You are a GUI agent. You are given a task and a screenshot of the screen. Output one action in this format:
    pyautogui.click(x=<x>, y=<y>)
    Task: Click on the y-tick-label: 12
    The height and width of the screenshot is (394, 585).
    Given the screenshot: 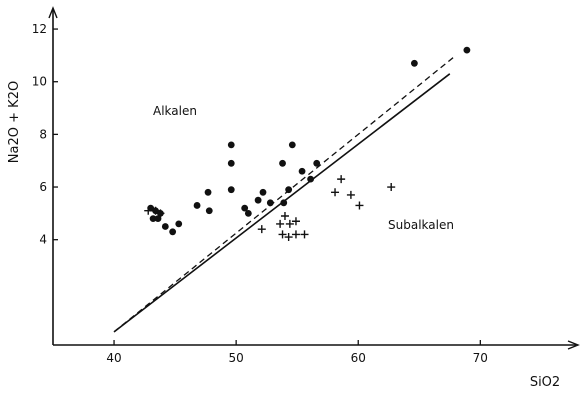 What is the action you would take?
    pyautogui.click(x=39, y=29)
    